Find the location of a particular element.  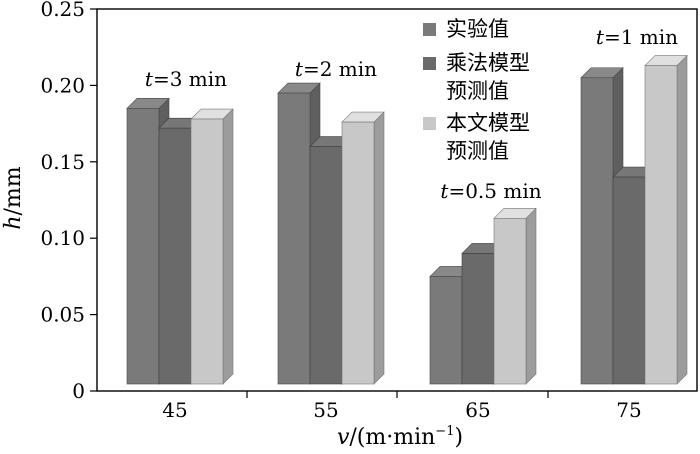

x-axis-label: v/(m·min−1) is located at coordinates (400, 437).